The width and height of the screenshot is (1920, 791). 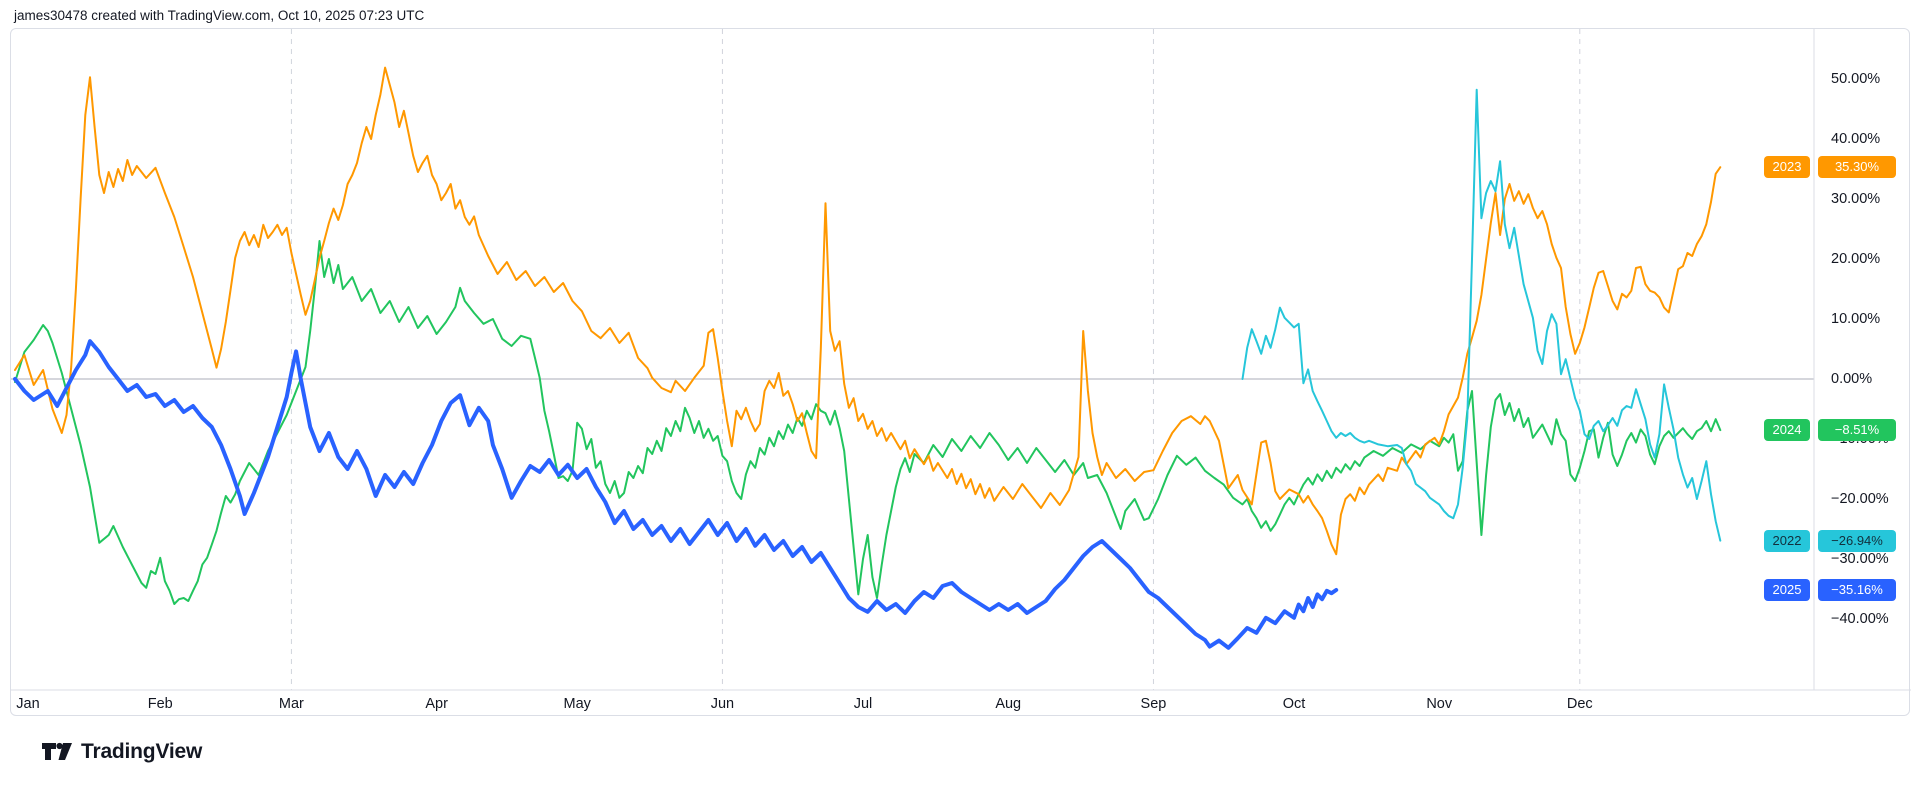 I want to click on month-label-mar: Mar, so click(x=291, y=704).